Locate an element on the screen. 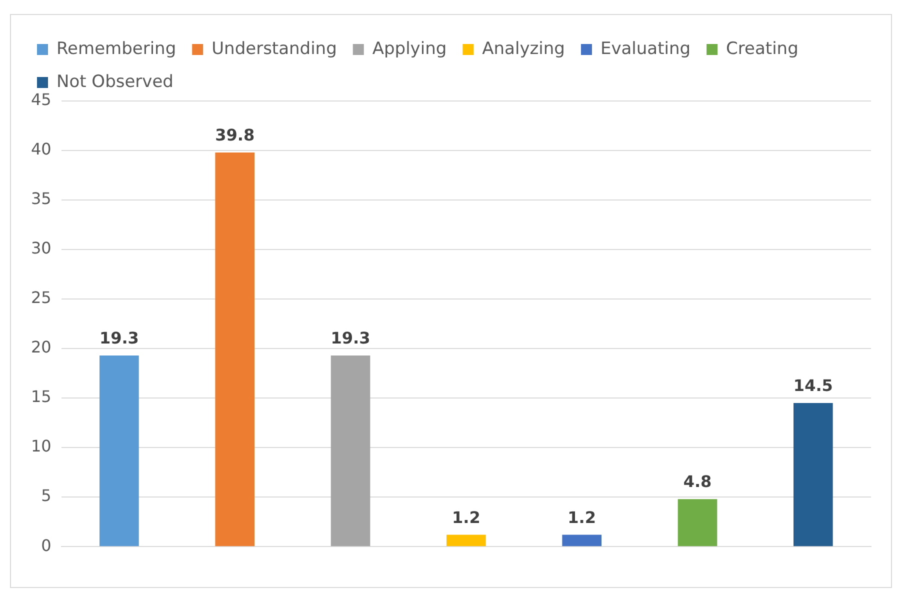 Image resolution: width=903 pixels, height=590 pixels. y-tick-label: 35 is located at coordinates (41, 198).